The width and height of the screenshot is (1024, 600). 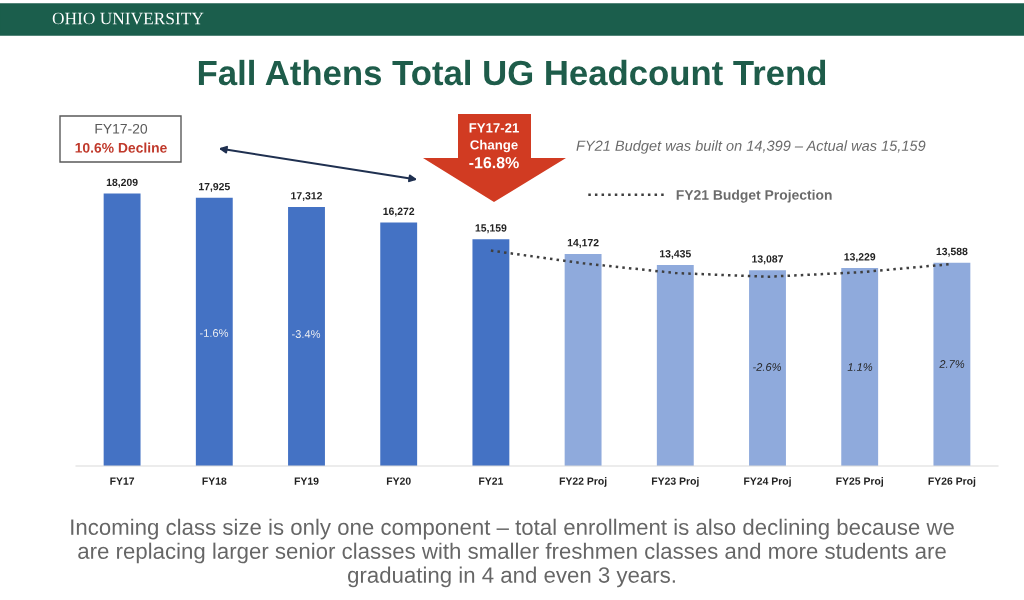 I want to click on x-tick-label: FY21, so click(x=491, y=481).